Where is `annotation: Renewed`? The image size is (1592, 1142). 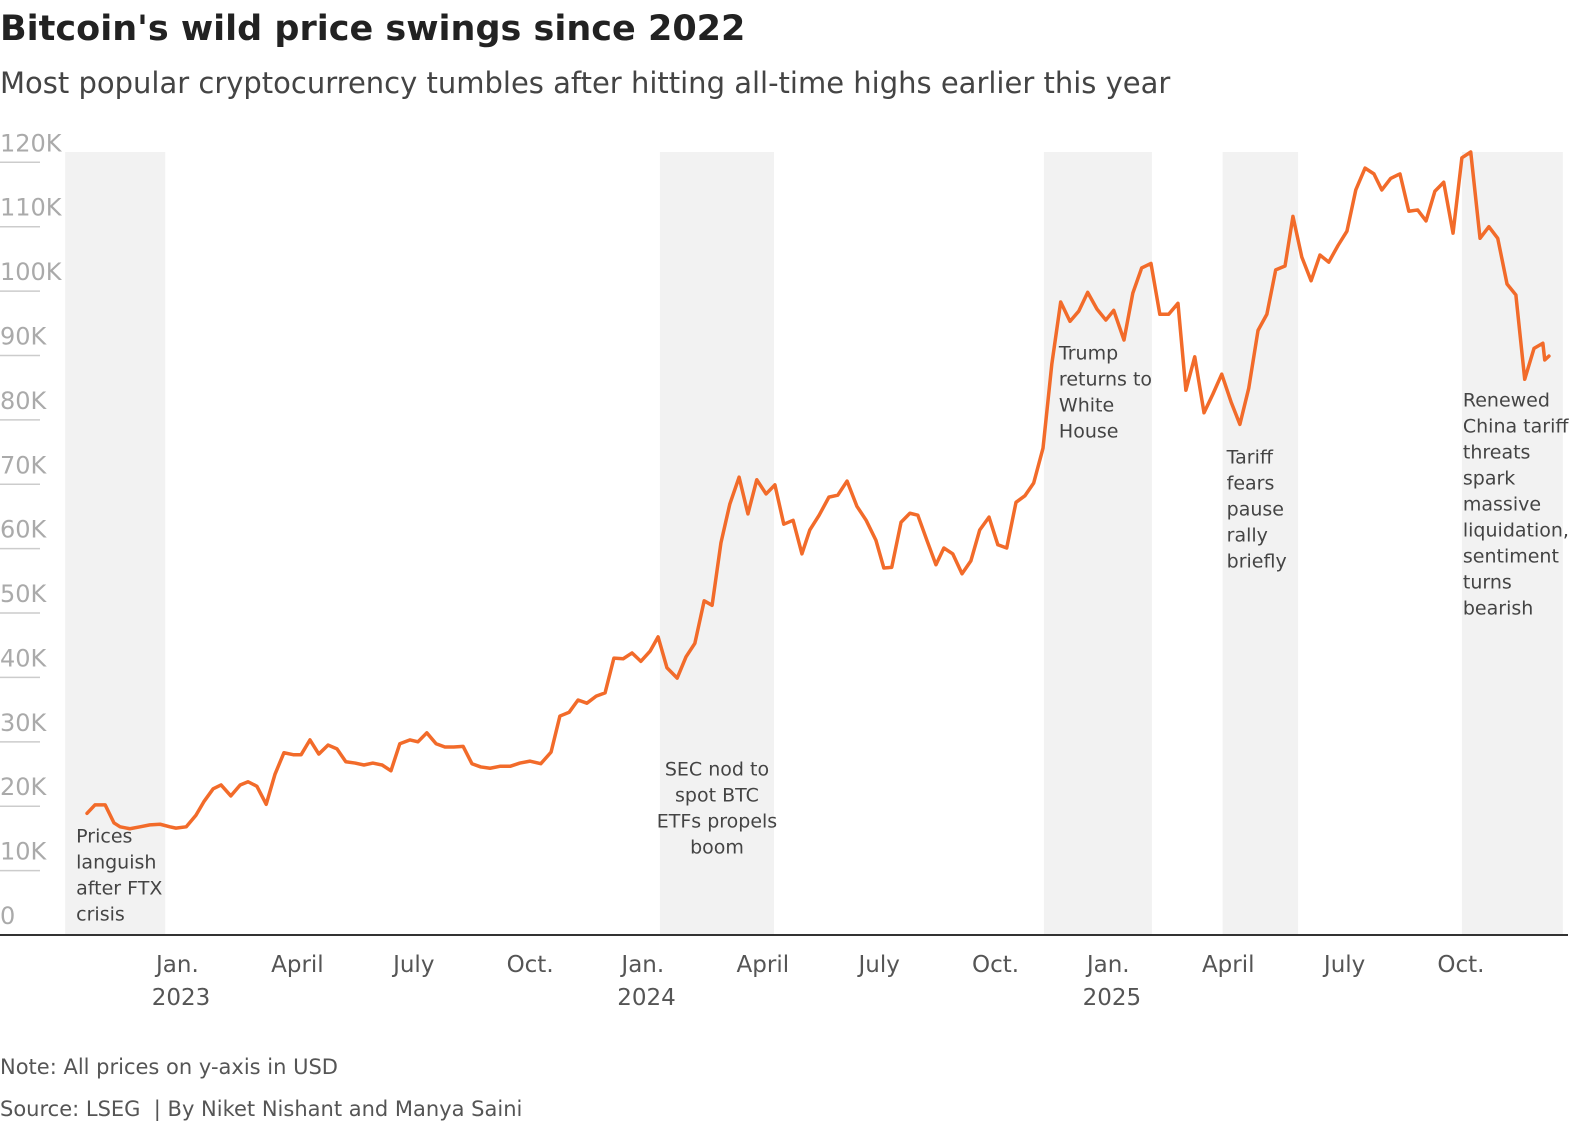
annotation: Renewed is located at coordinates (1506, 401).